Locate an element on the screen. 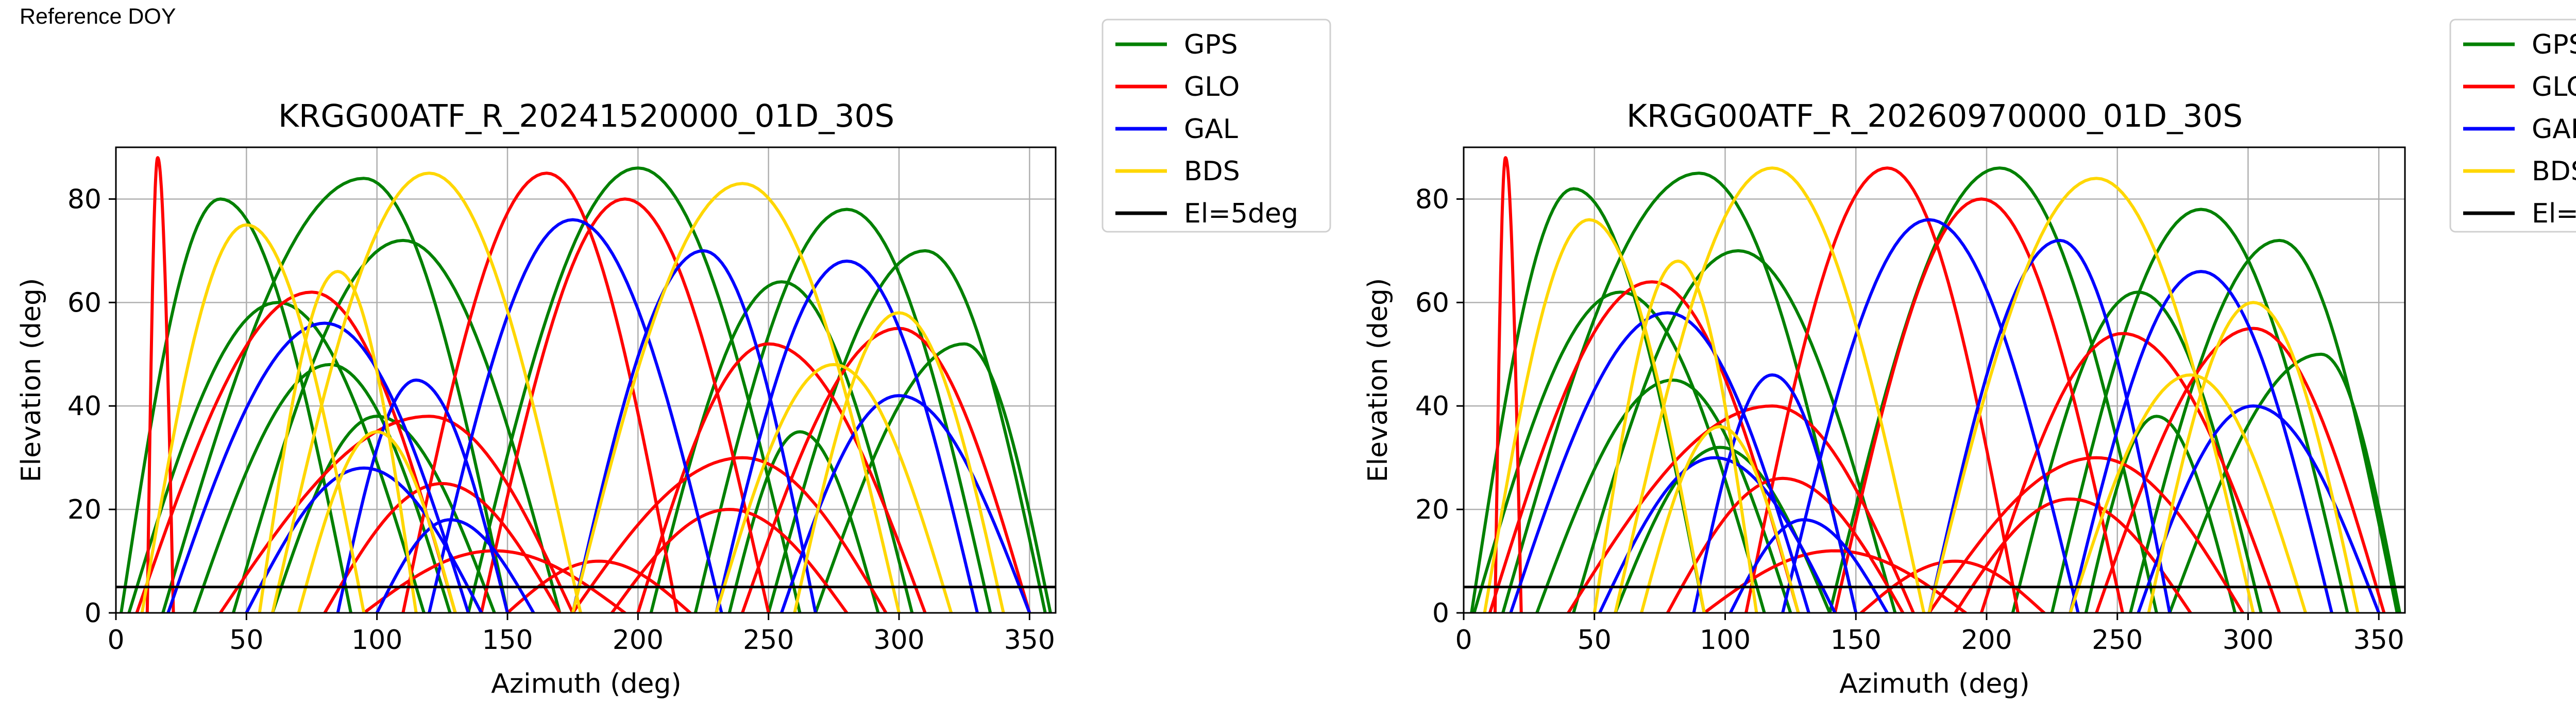  corner-label: Reference DOY is located at coordinates (98, 16).